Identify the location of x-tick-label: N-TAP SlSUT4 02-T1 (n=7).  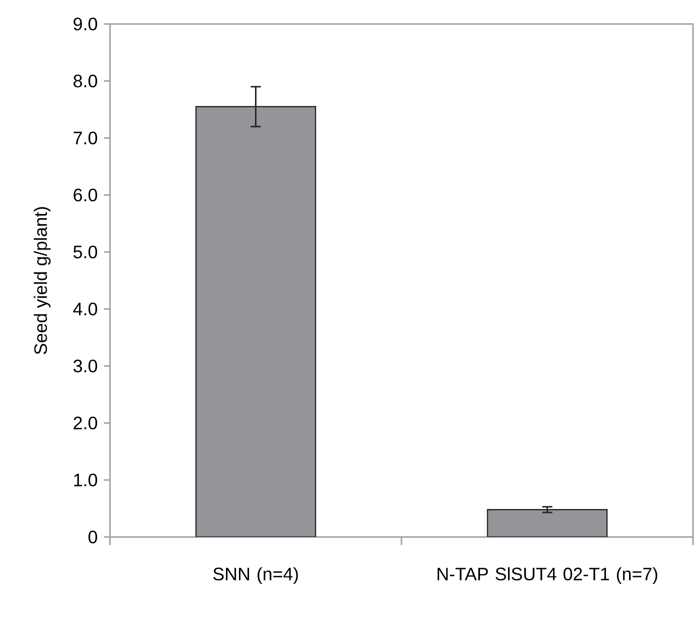
(548, 575).